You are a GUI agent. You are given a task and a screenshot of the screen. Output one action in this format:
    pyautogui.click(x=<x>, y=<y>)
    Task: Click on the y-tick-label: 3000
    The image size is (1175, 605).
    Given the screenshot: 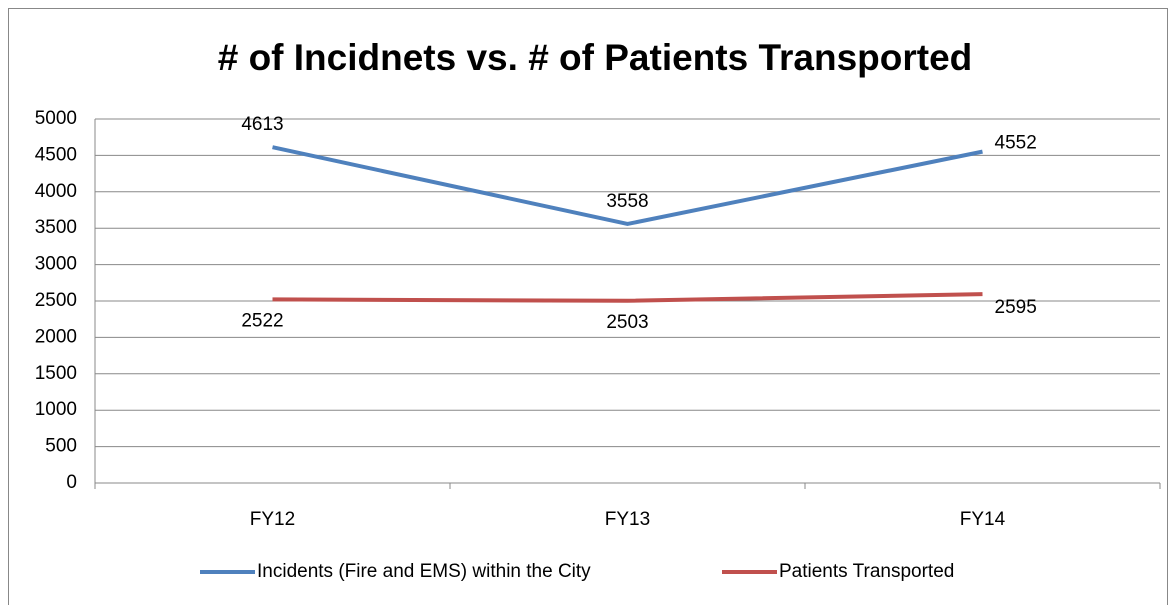 What is the action you would take?
    pyautogui.click(x=56, y=264)
    